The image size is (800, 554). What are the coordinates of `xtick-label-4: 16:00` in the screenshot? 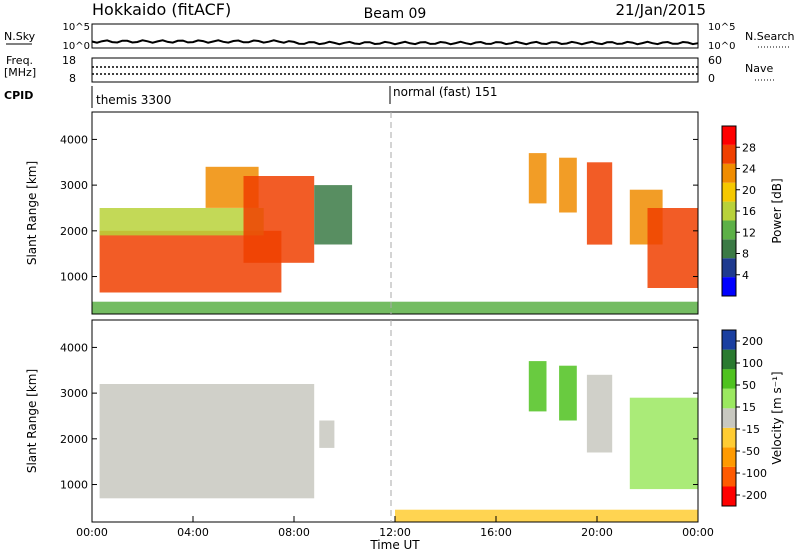 It's located at (496, 532).